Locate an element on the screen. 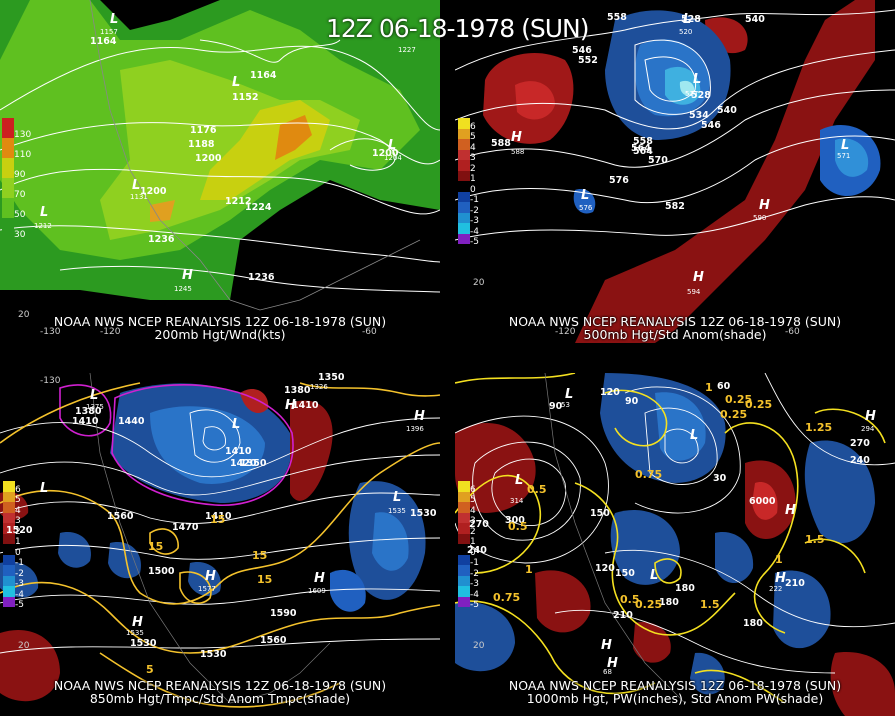  station-number: 1245 is located at coordinates (183, 289).